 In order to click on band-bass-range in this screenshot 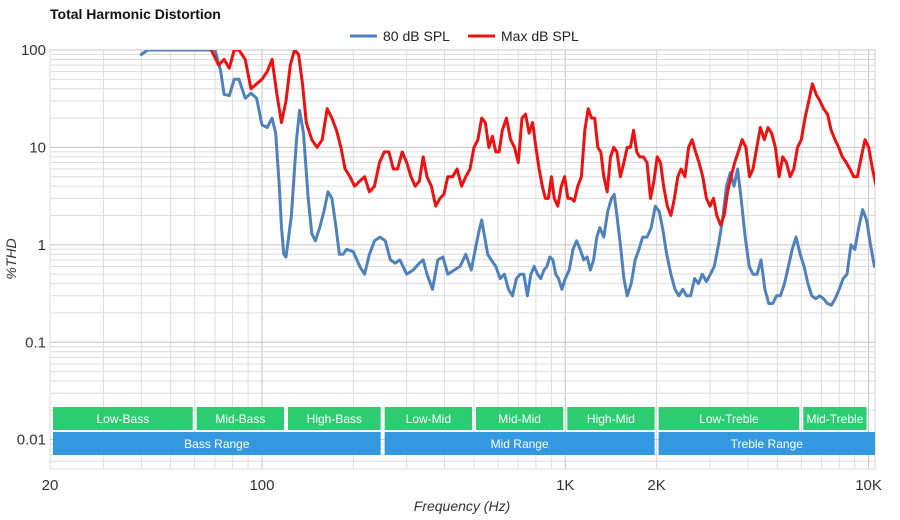, I will do `click(217, 443)`.